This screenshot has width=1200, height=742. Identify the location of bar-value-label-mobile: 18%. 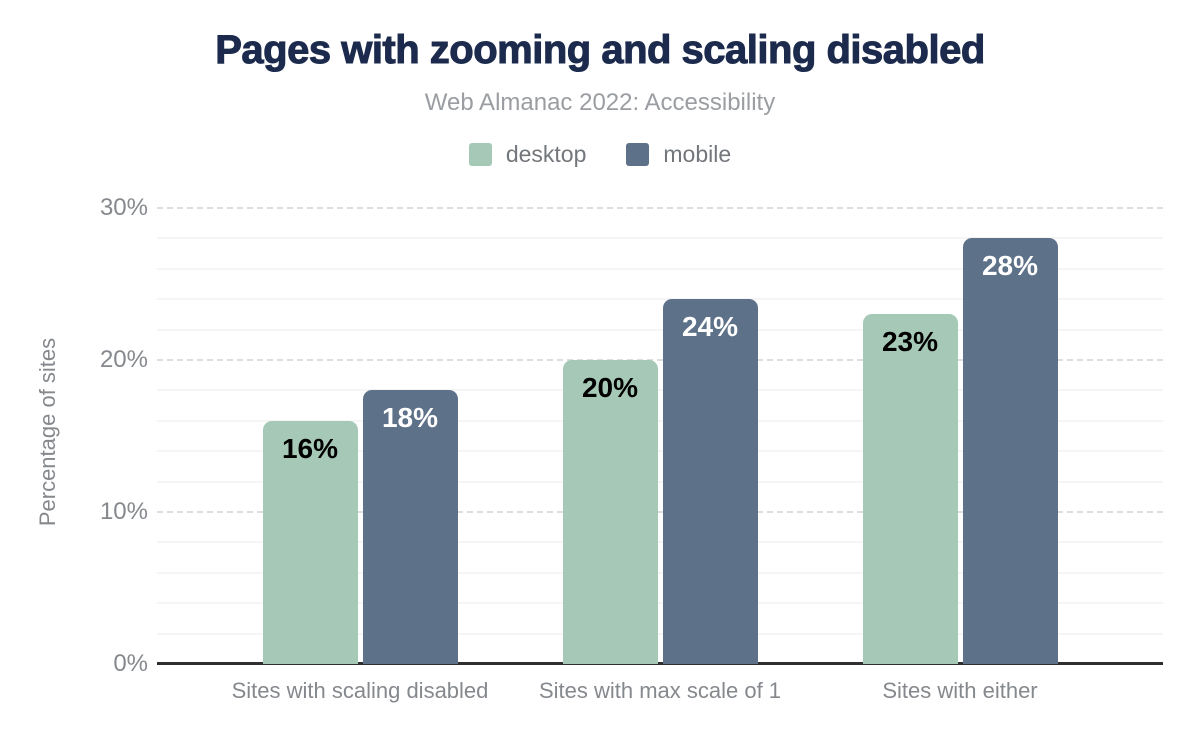
(410, 418).